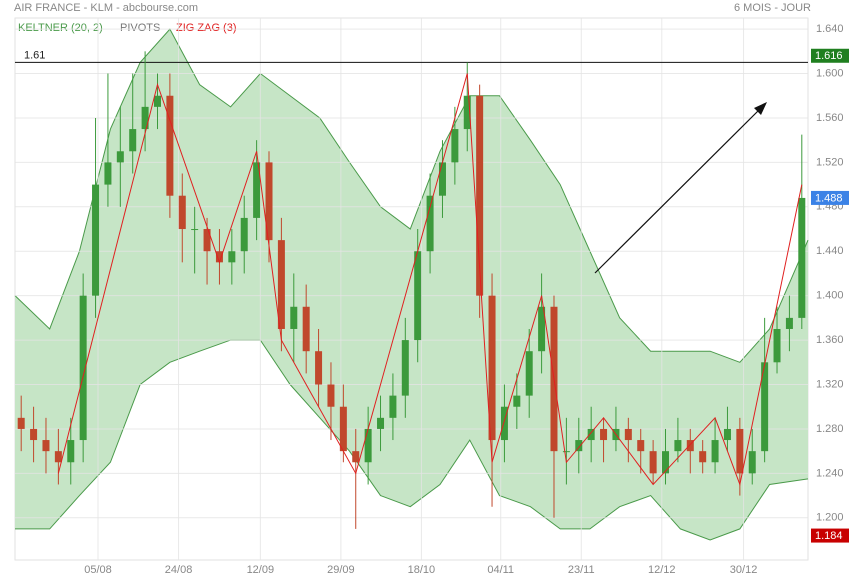 This screenshot has width=860, height=580. I want to click on y-tick-label: 1.520, so click(830, 162).